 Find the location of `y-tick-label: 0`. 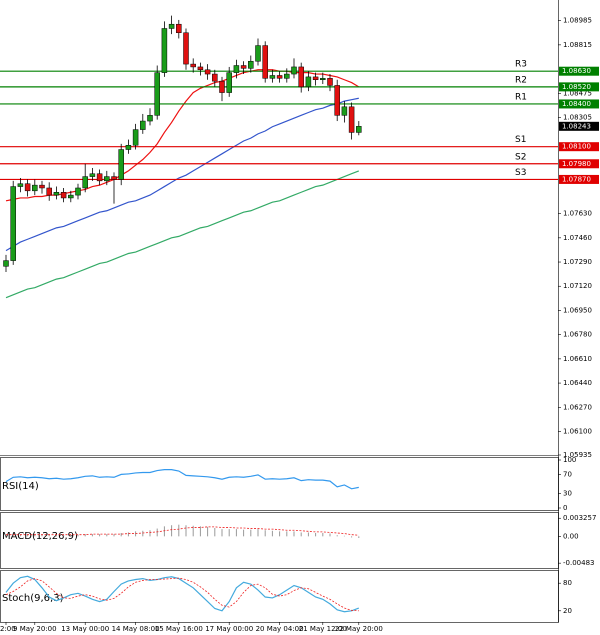

y-tick-label: 0 is located at coordinates (565, 508).